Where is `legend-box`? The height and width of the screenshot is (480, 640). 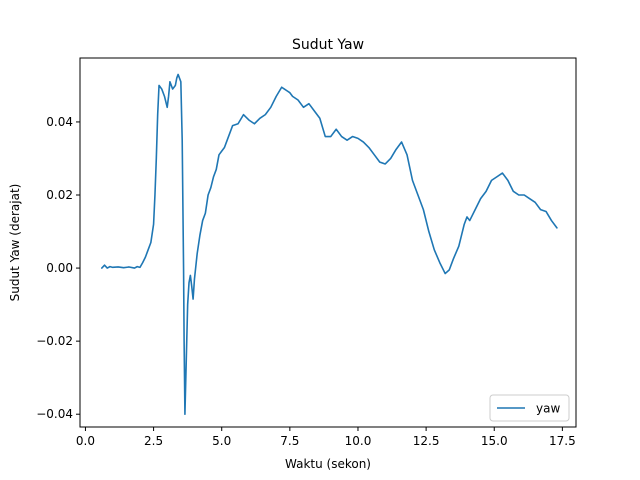 legend-box is located at coordinates (529, 408).